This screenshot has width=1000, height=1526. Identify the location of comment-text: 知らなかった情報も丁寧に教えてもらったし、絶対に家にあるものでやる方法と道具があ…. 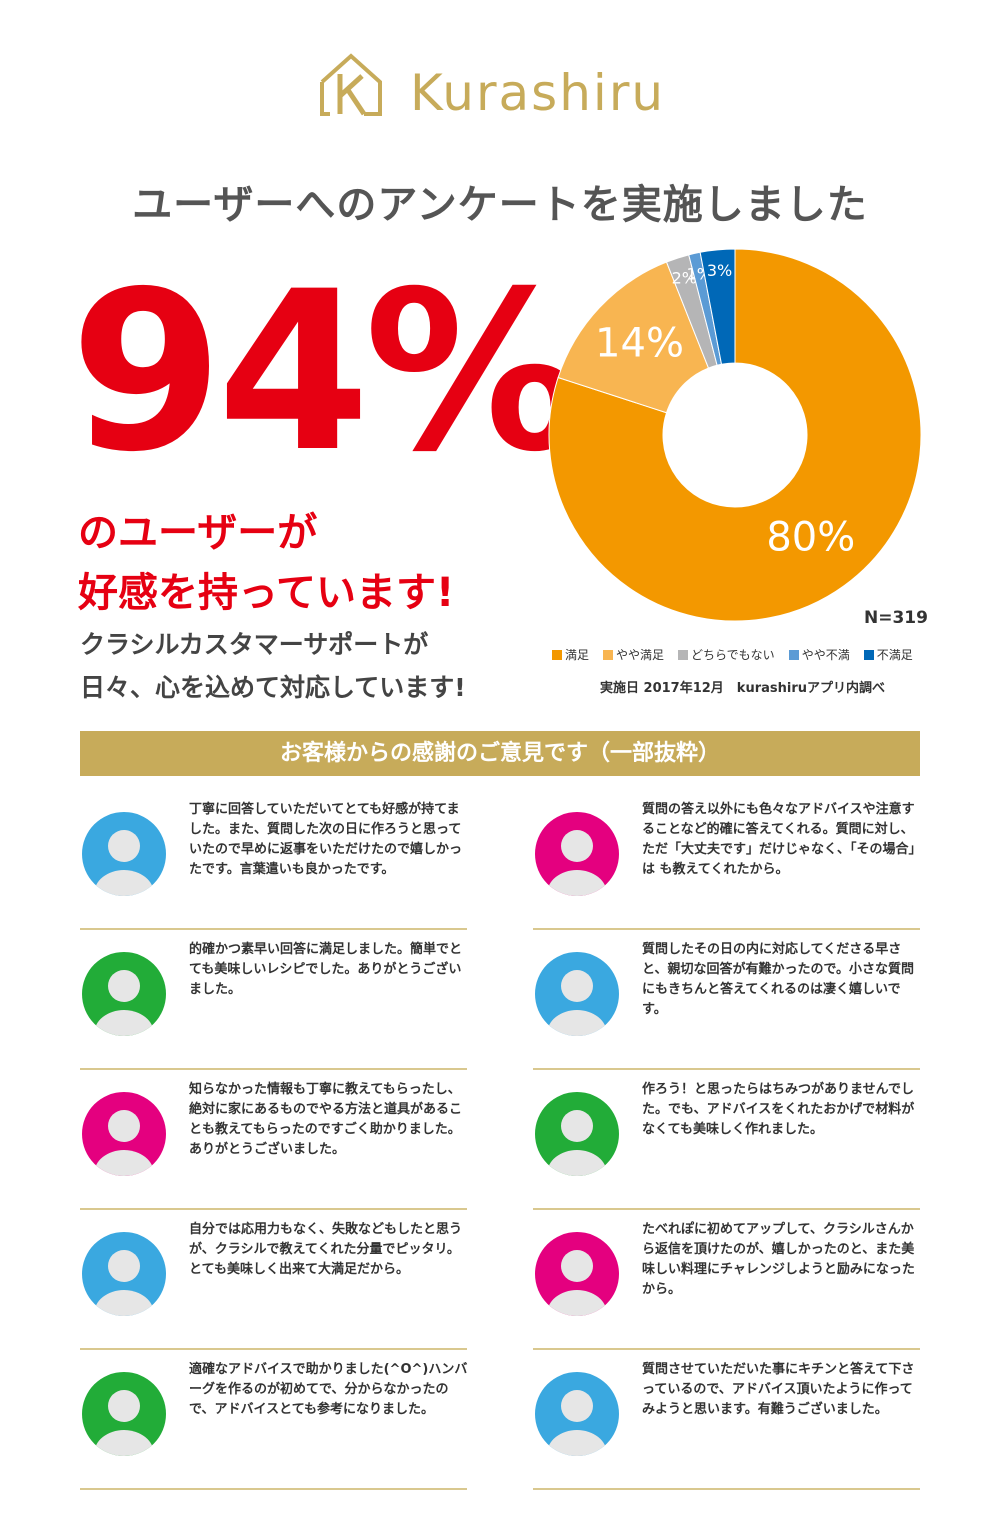
(326, 1119).